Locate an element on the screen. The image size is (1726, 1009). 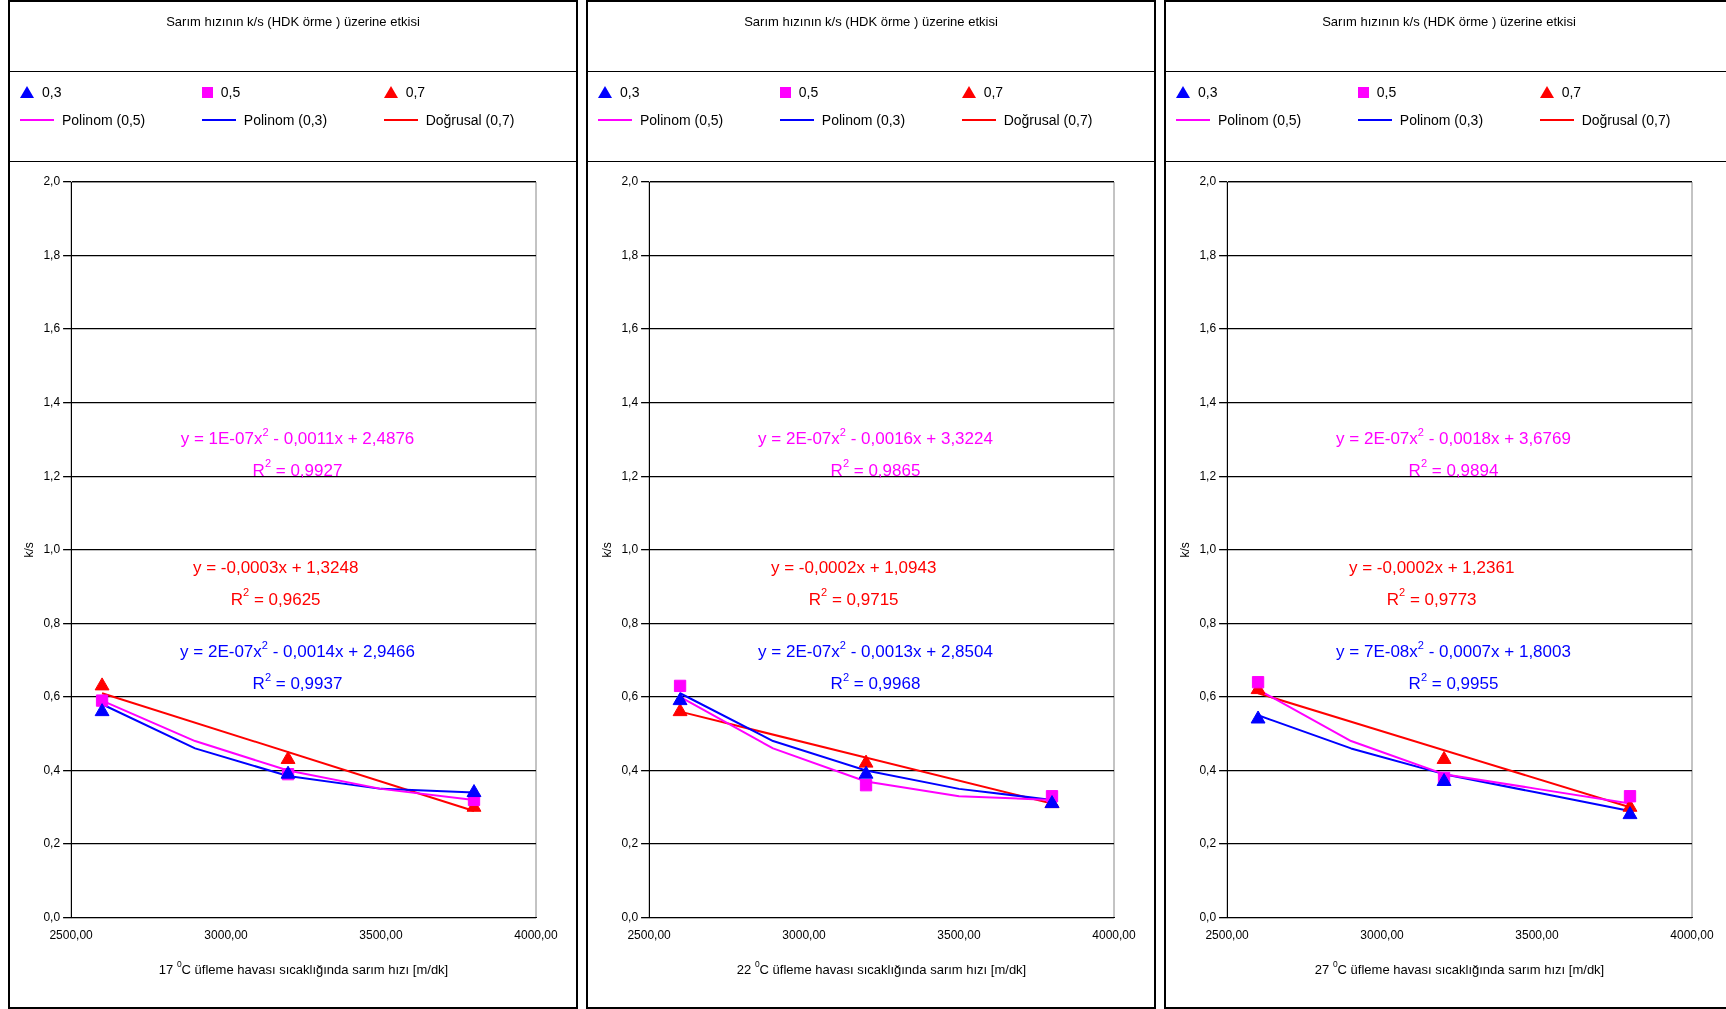
annotation: y = -0,0002x + 1,2361 is located at coordinates (1431, 567).